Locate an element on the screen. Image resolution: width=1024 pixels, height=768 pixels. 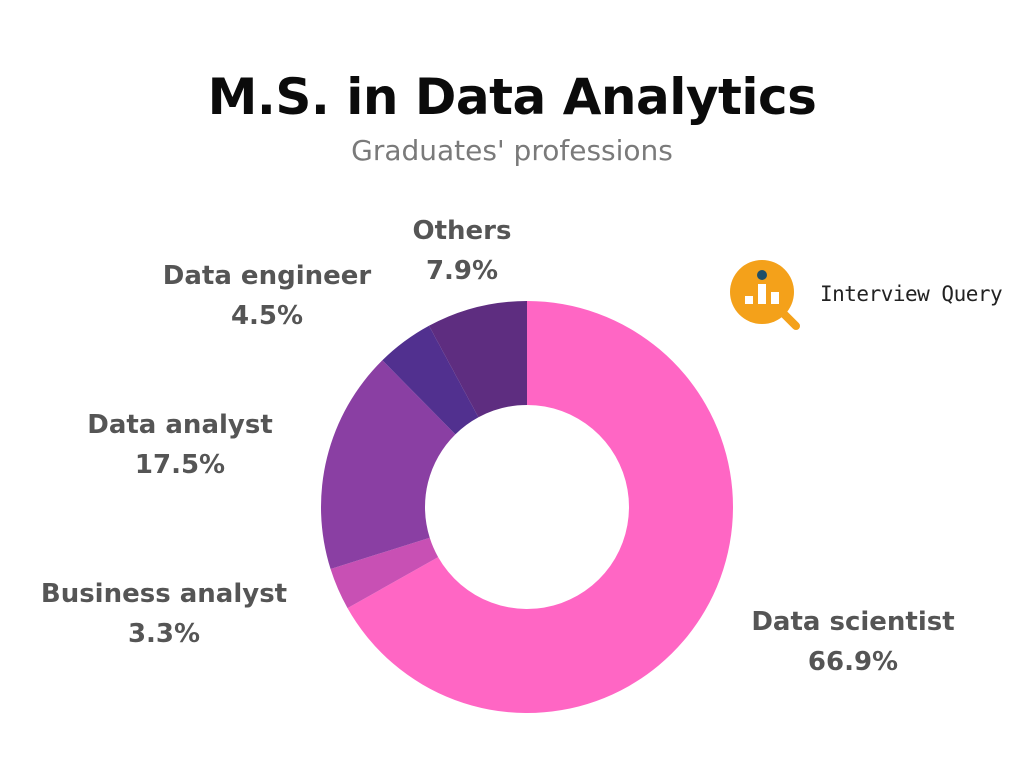
label-others-value: 7.9% is located at coordinates (462, 271).